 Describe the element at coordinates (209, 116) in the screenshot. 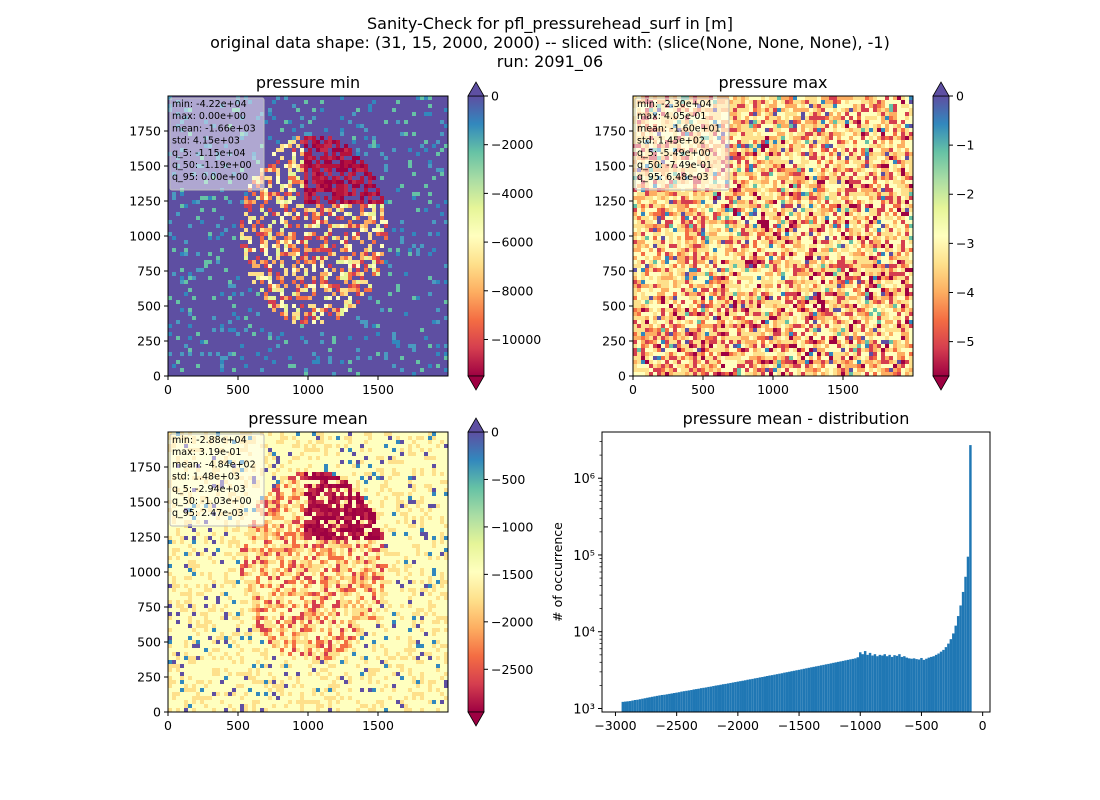

I see `stats-line: max: 0.00e+00` at that location.